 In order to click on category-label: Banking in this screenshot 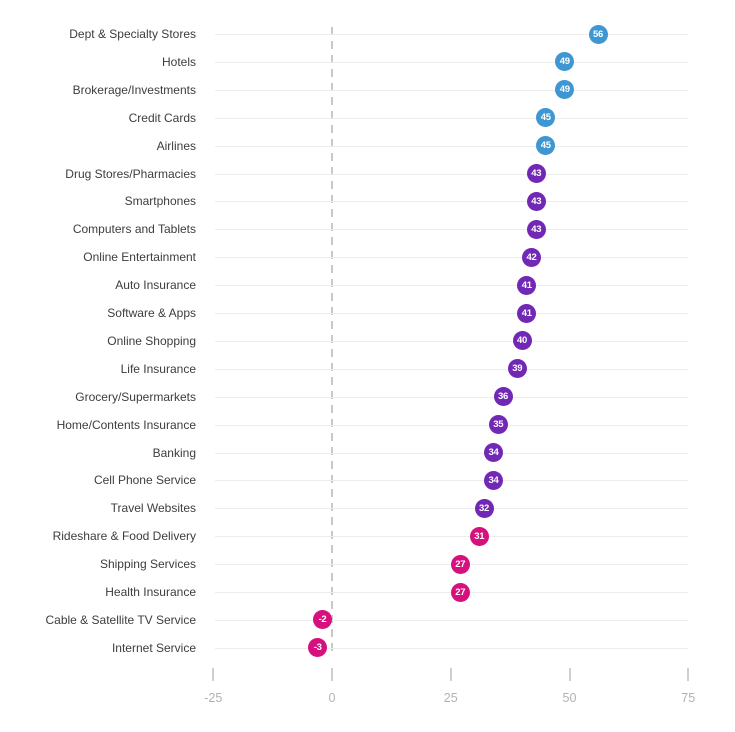, I will do `click(174, 453)`.